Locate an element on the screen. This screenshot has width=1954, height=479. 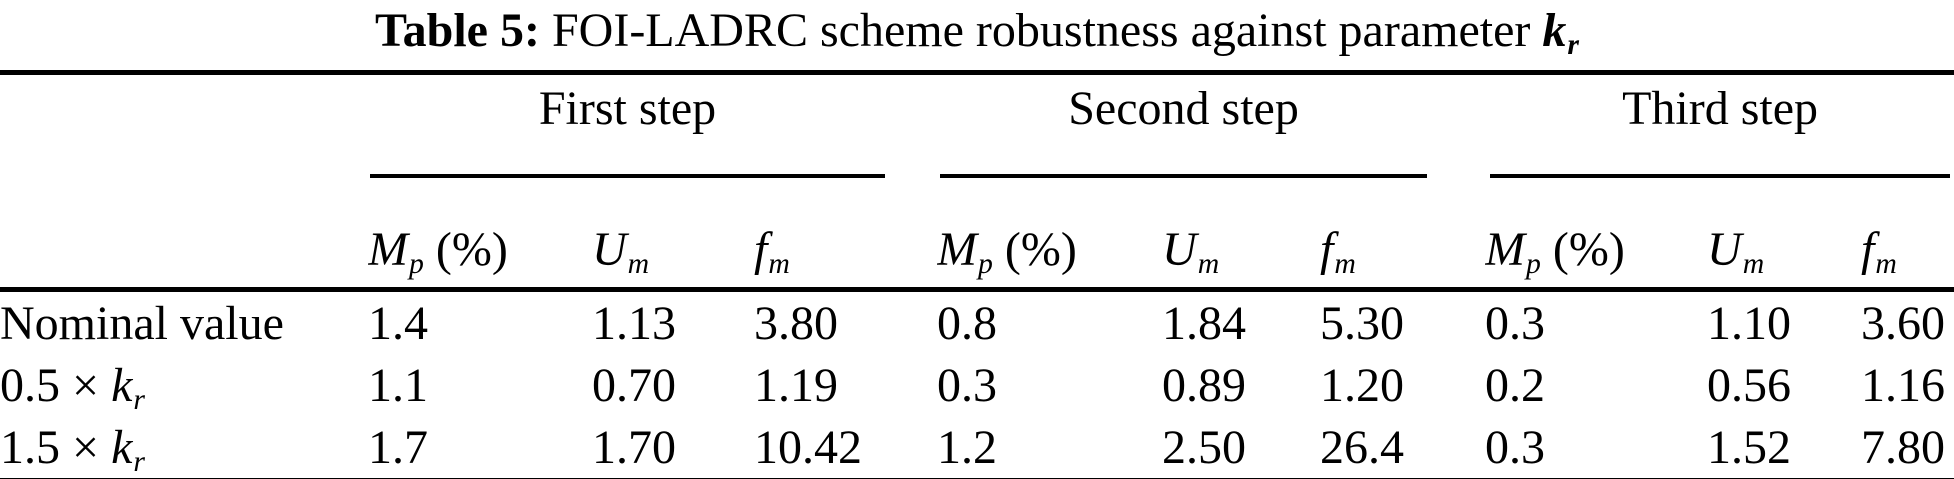
group-rule-second: Second step is located at coordinates (1184, 126).